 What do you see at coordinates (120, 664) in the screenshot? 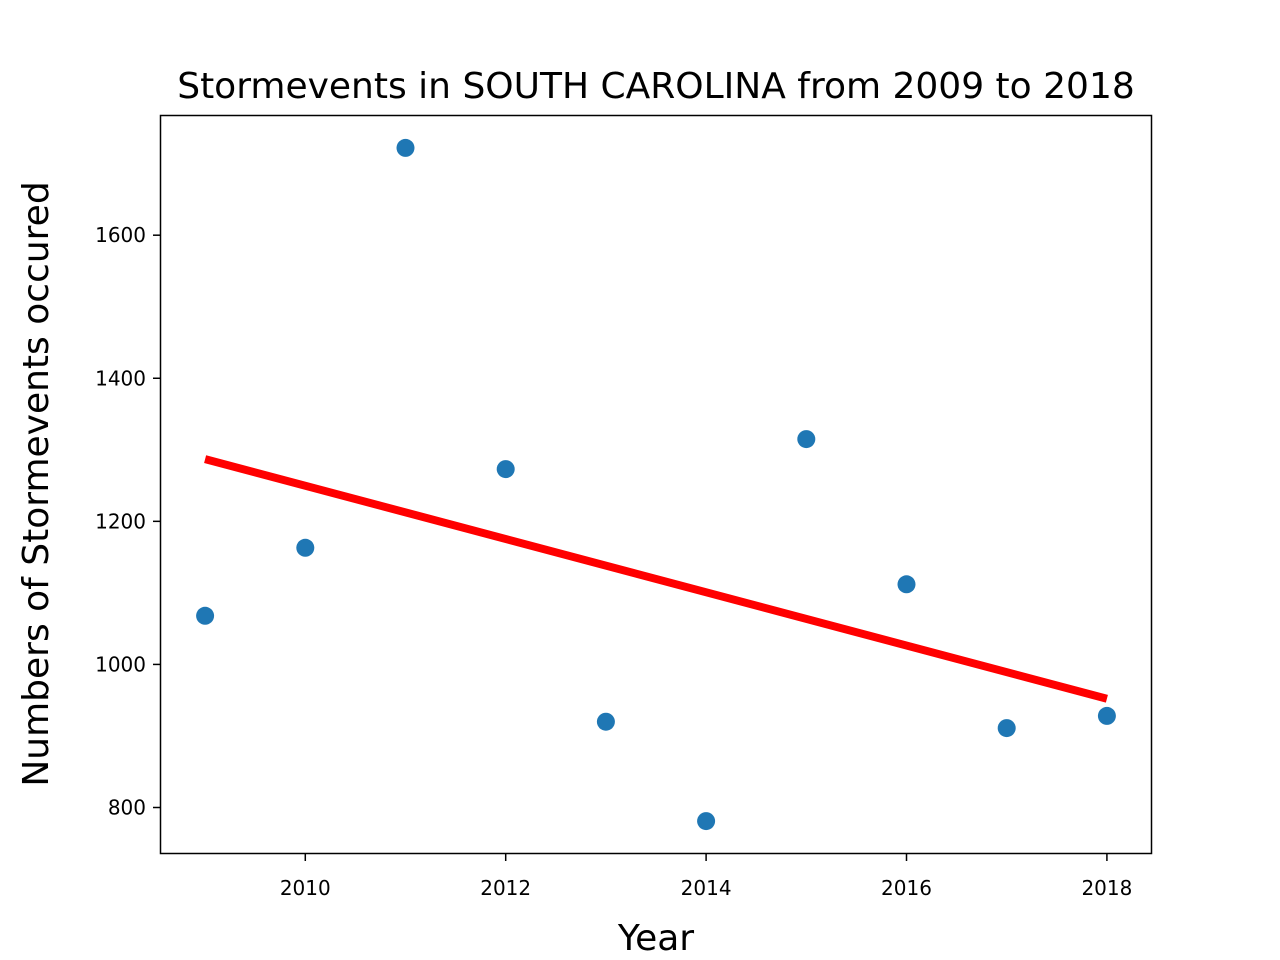
I see `y-tick-label: 1000` at bounding box center [120, 664].